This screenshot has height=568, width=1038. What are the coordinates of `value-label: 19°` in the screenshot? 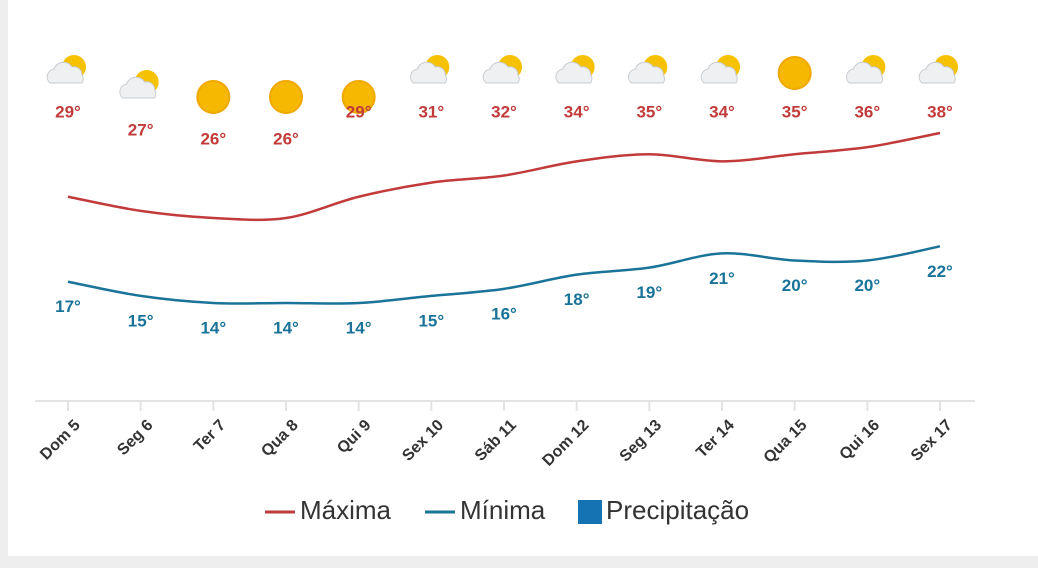 It's located at (649, 292).